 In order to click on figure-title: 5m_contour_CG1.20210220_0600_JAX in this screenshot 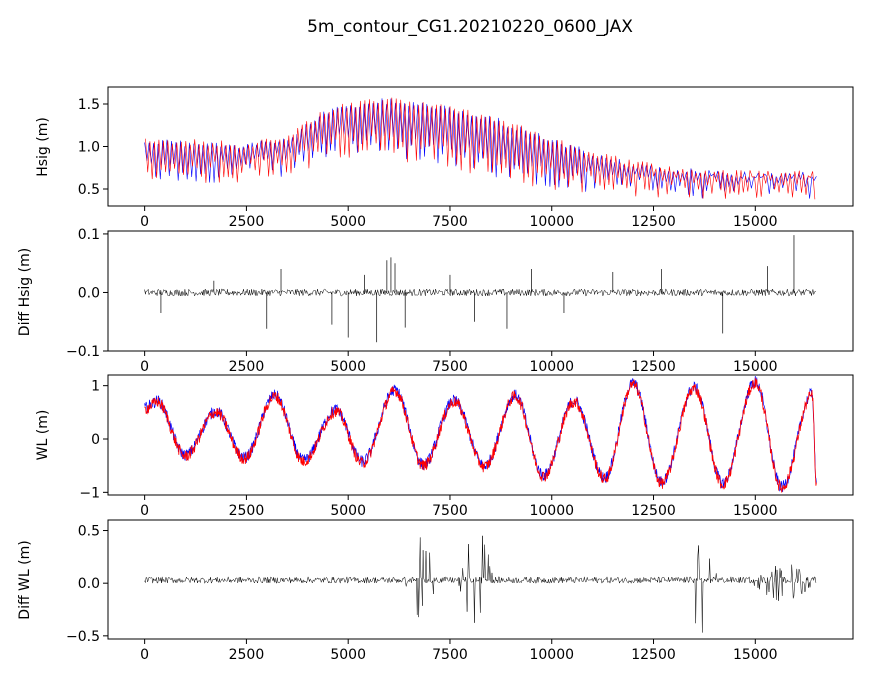, I will do `click(470, 27)`.